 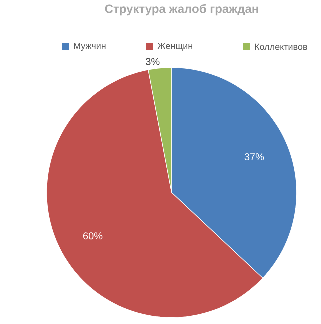 I want to click on data-label: 37%, so click(x=254, y=157).